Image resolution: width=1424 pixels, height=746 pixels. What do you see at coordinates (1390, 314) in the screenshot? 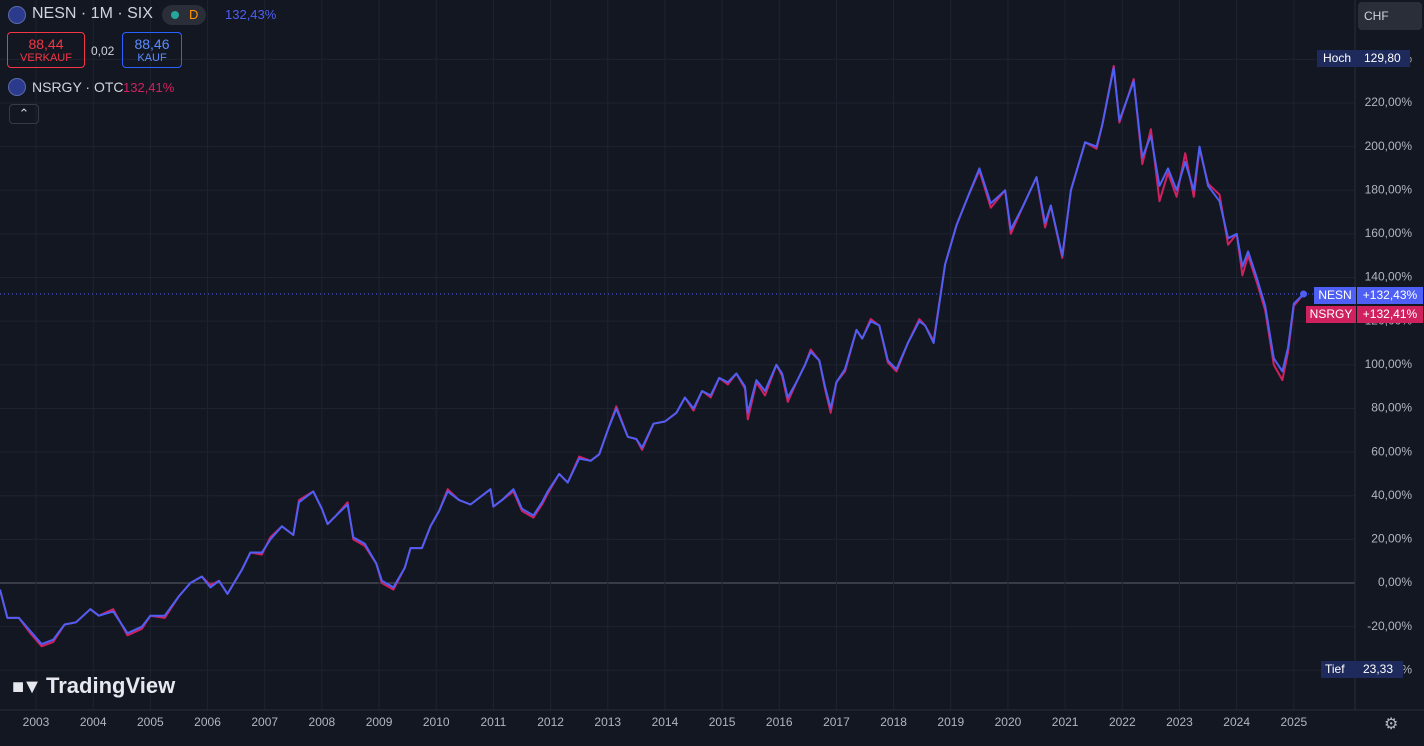
I see `series-value-tag: +132,41%` at bounding box center [1390, 314].